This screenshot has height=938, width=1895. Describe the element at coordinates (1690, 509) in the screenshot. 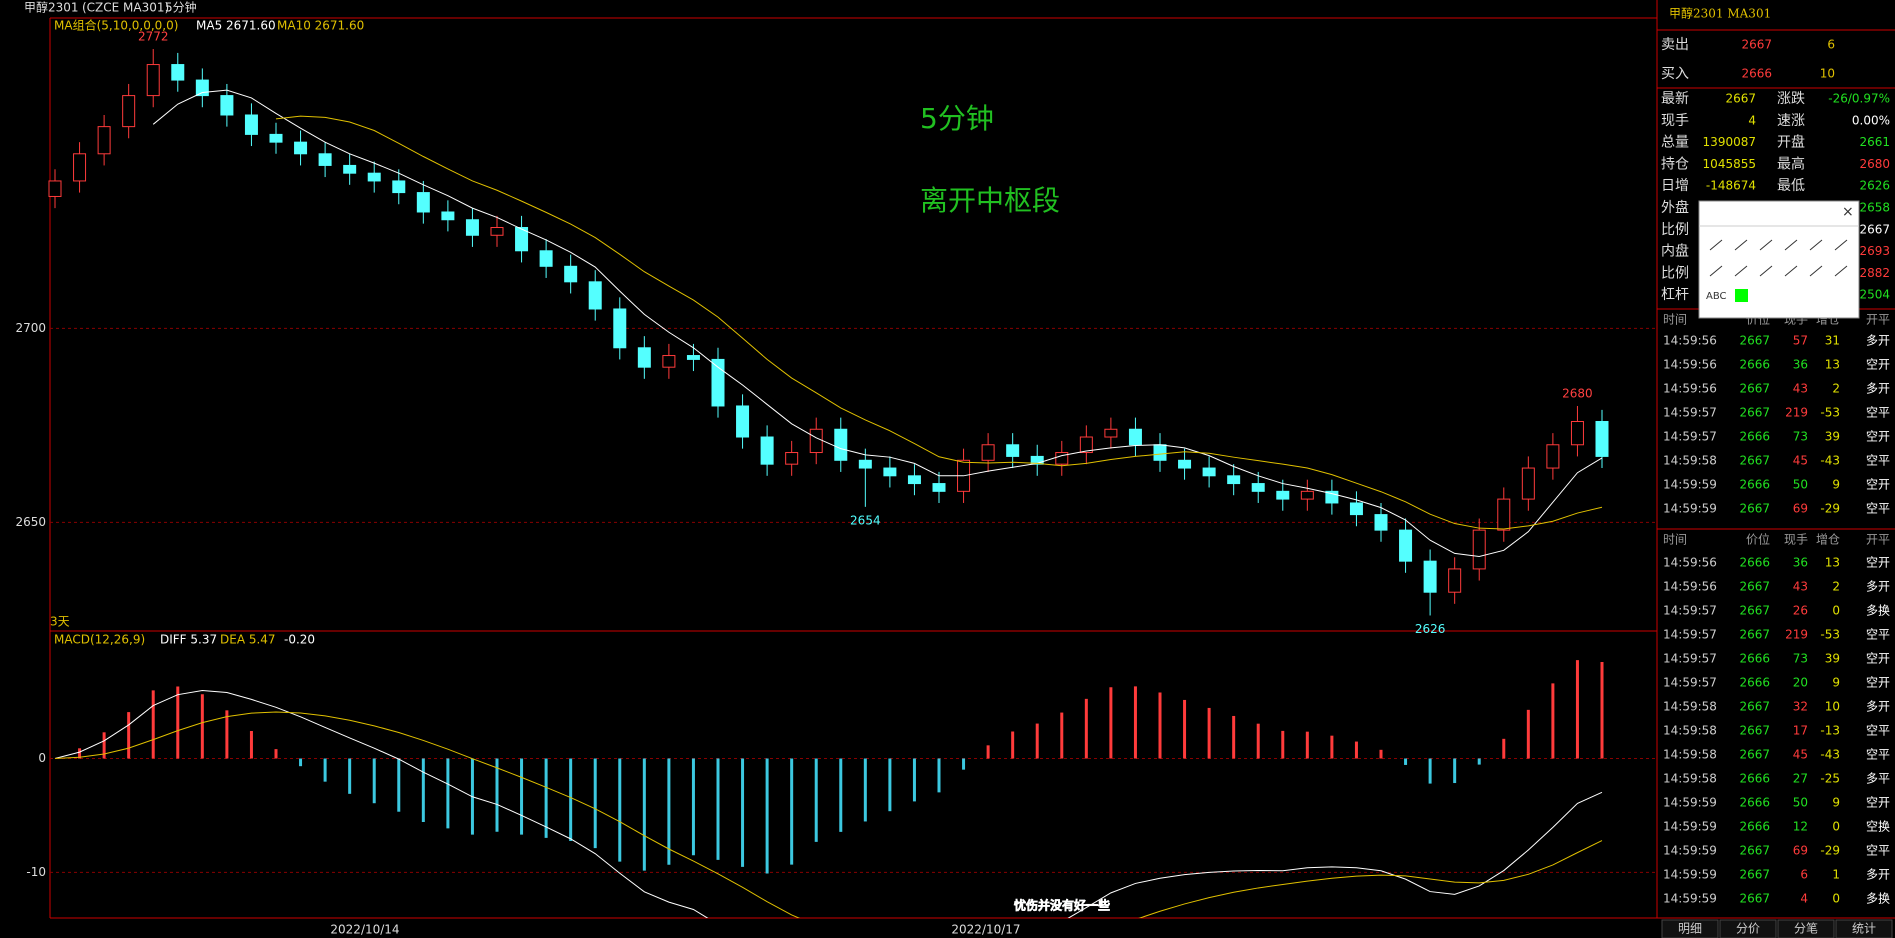

I see `table-cell: 14:59:59` at that location.